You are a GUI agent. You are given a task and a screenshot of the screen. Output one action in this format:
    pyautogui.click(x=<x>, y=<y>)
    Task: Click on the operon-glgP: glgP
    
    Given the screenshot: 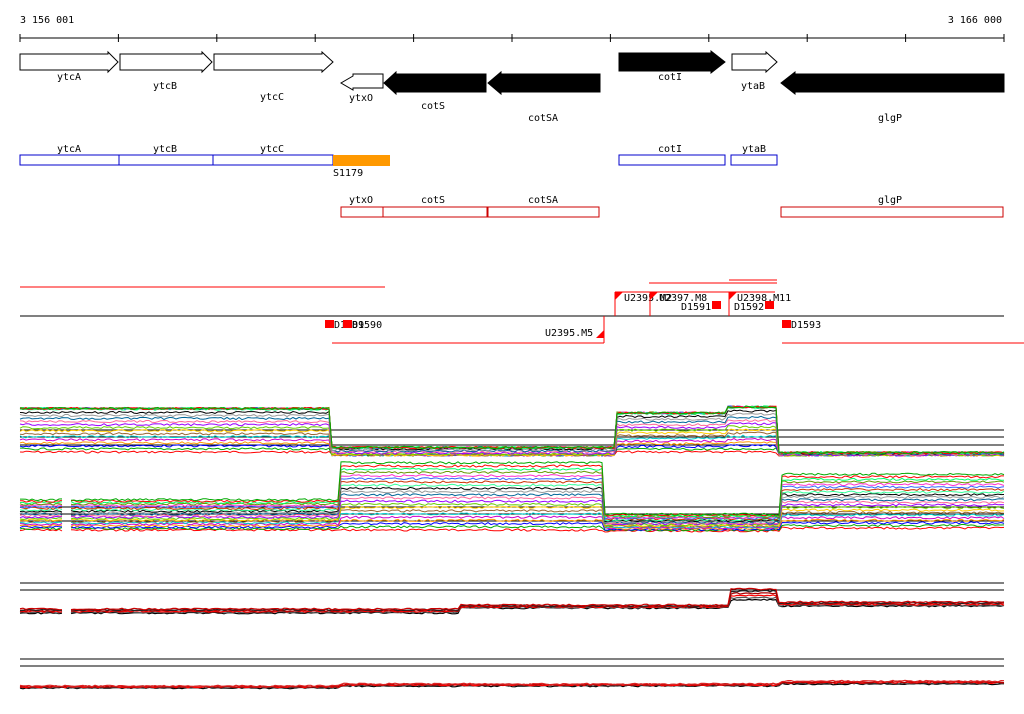 What is the action you would take?
    pyautogui.click(x=892, y=206)
    